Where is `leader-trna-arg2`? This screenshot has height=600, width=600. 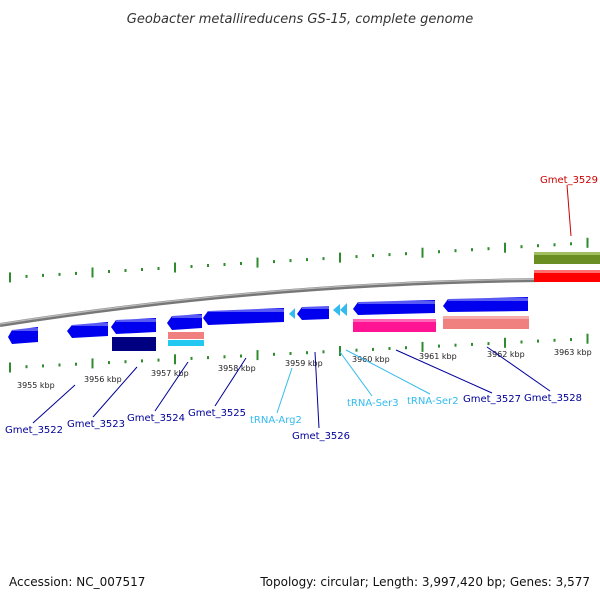 leader-trna-arg2 is located at coordinates (284, 390).